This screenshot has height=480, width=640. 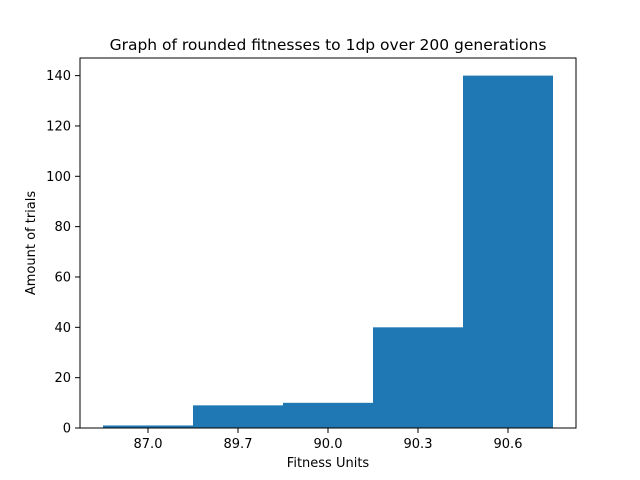 What do you see at coordinates (62, 227) in the screenshot?
I see `y-tick-label: 80` at bounding box center [62, 227].